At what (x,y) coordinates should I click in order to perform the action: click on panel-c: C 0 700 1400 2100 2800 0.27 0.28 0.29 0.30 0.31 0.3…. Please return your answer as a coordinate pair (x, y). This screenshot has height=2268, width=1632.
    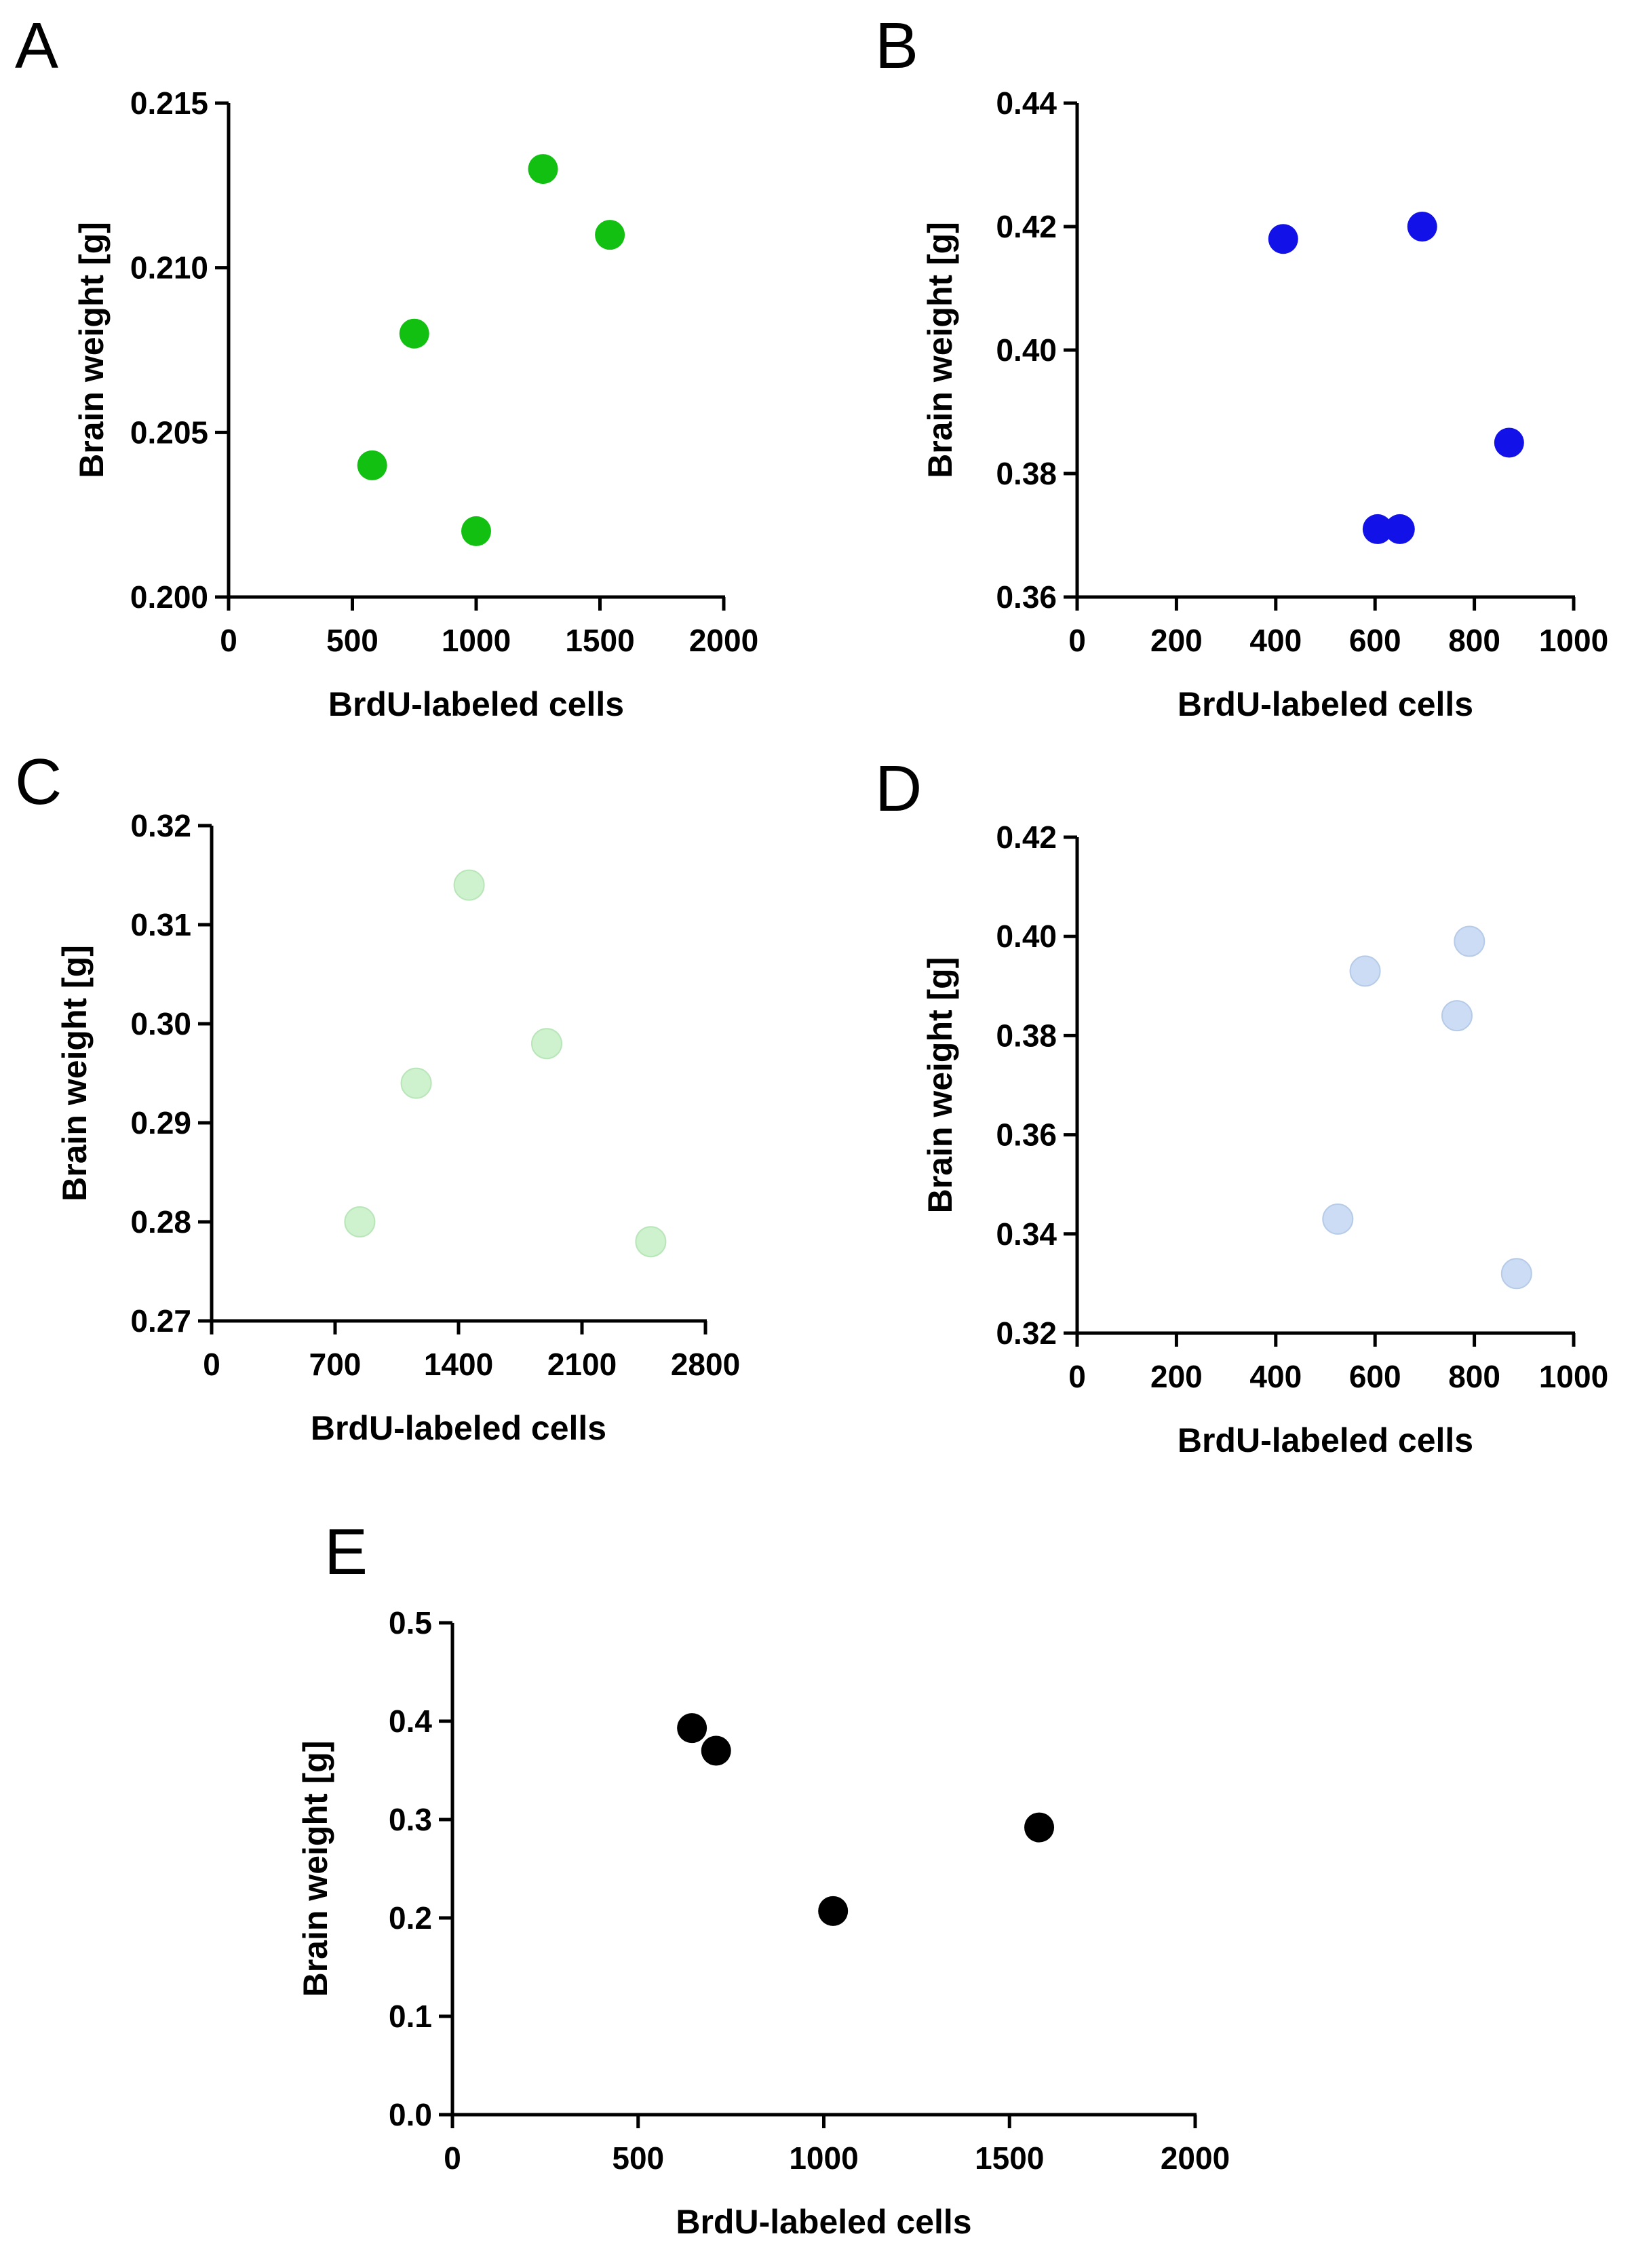
    Looking at the image, I should click on (378, 1096).